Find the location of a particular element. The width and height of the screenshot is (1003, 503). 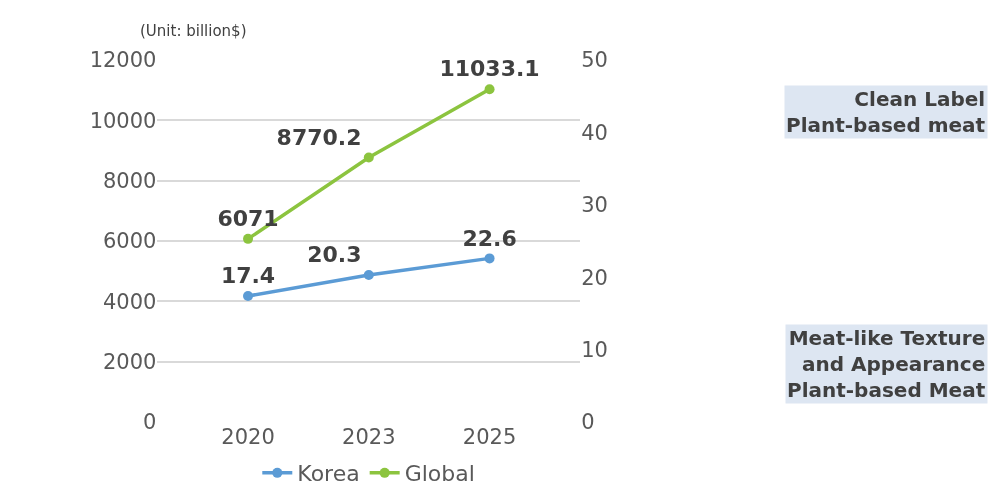

legend-label: Global is located at coordinates (439, 474).